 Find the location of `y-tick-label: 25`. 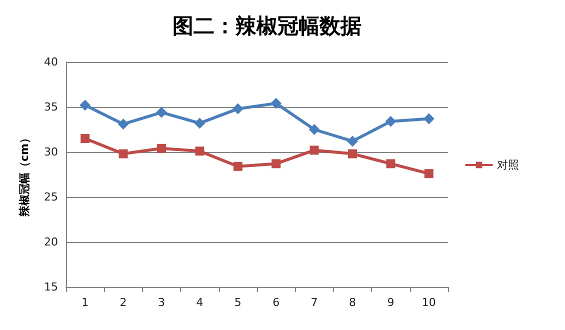

y-tick-label: 25 is located at coordinates (51, 197).